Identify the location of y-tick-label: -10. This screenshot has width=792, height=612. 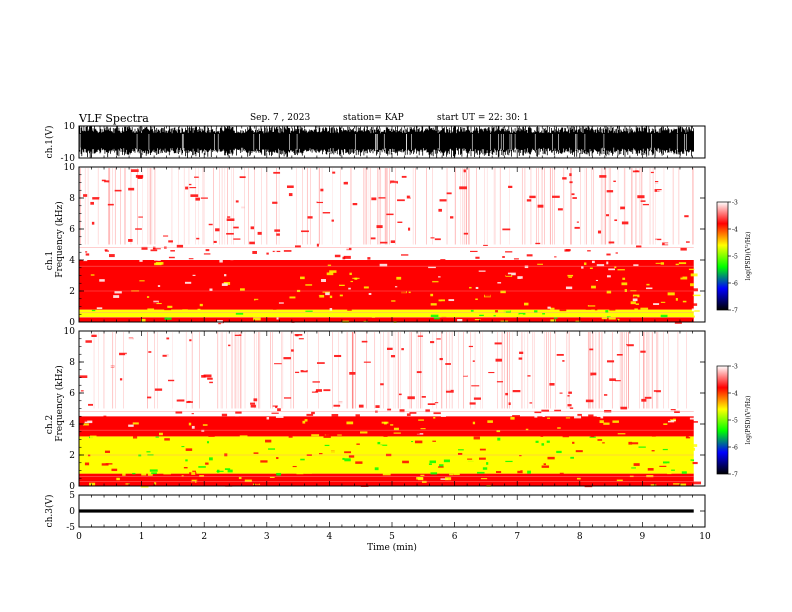
(68, 159).